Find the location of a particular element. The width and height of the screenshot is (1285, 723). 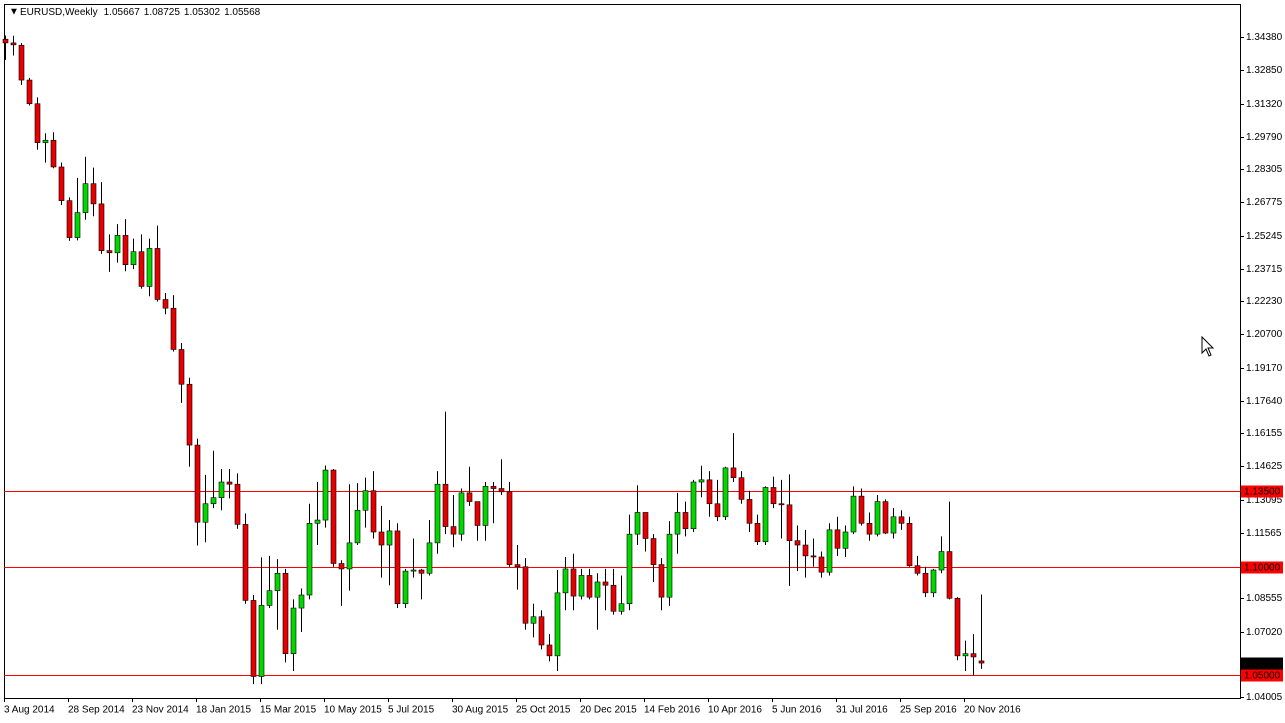

x-tick-label: 10 May 2015 is located at coordinates (353, 710).